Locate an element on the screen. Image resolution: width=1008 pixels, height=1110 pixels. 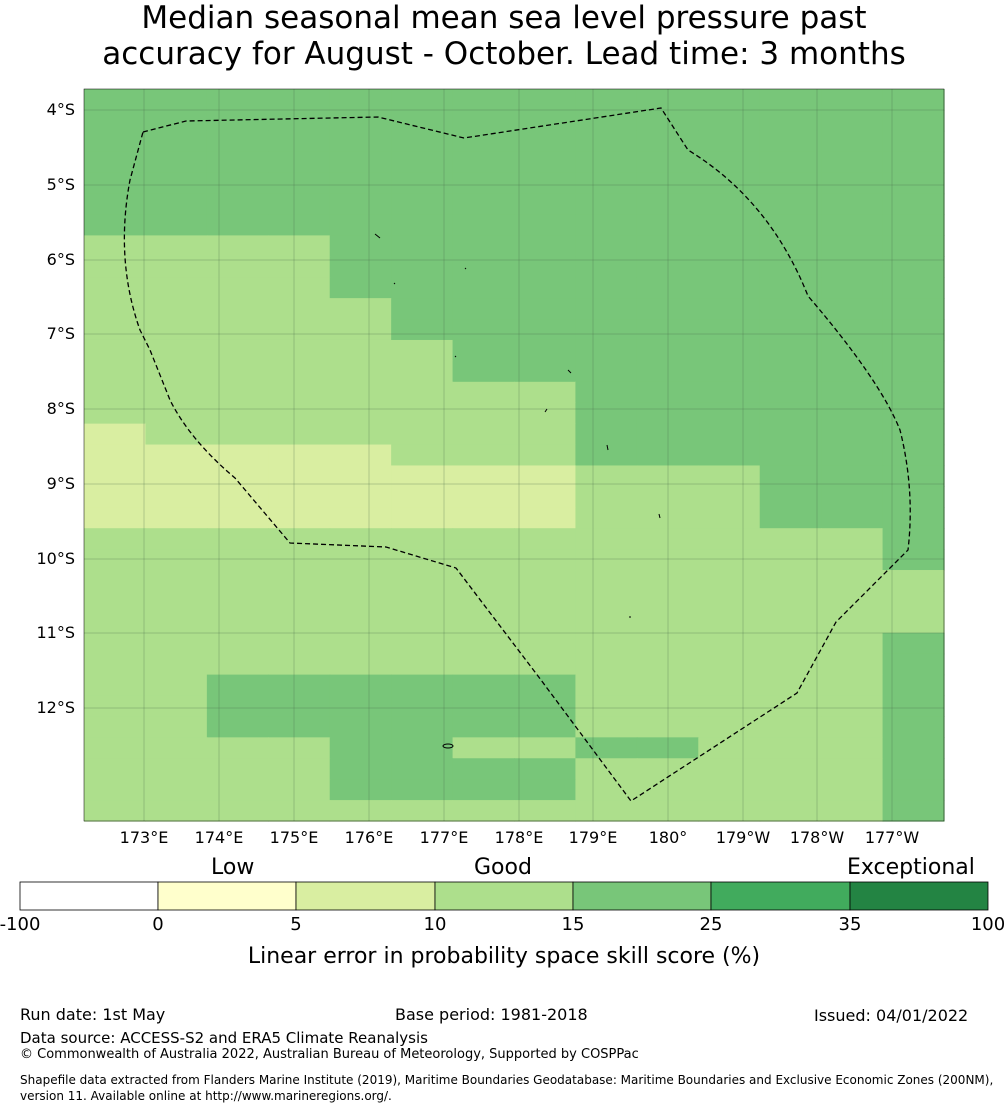
latitude-label: 6°S is located at coordinates (60, 259).